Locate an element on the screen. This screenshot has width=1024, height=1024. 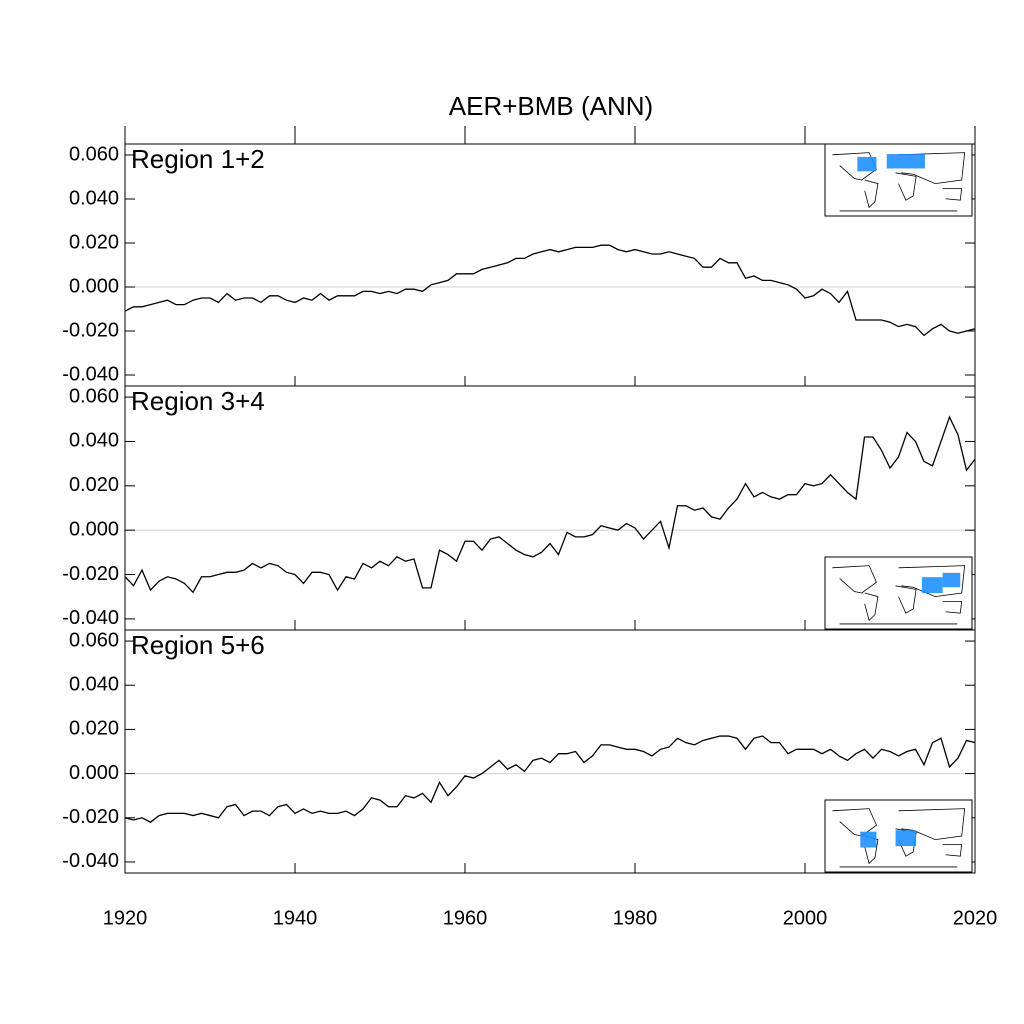
x-tick-label: 1980 is located at coordinates (635, 918).